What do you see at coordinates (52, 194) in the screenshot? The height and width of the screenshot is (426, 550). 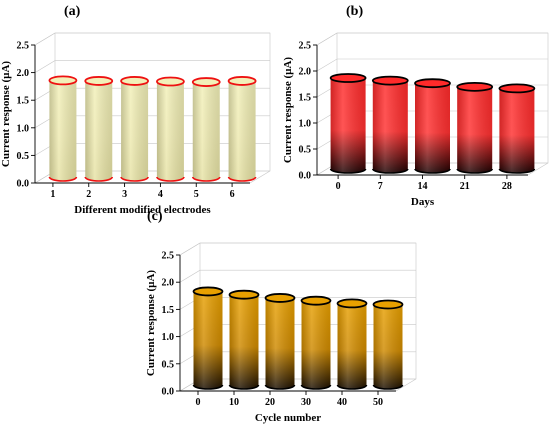 I see `x-tick-label: 1` at bounding box center [52, 194].